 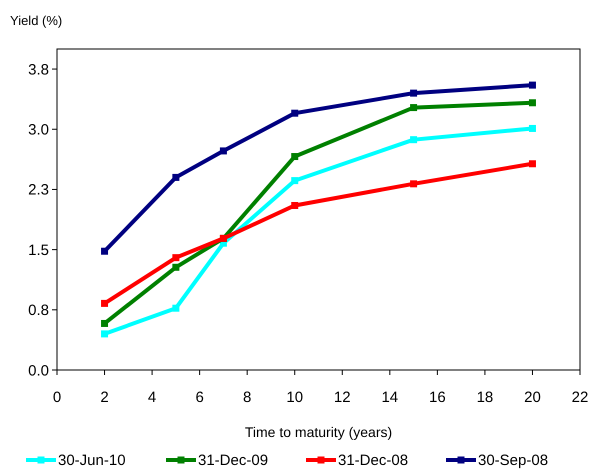 What do you see at coordinates (57, 397) in the screenshot?
I see `x-tick-label: 0` at bounding box center [57, 397].